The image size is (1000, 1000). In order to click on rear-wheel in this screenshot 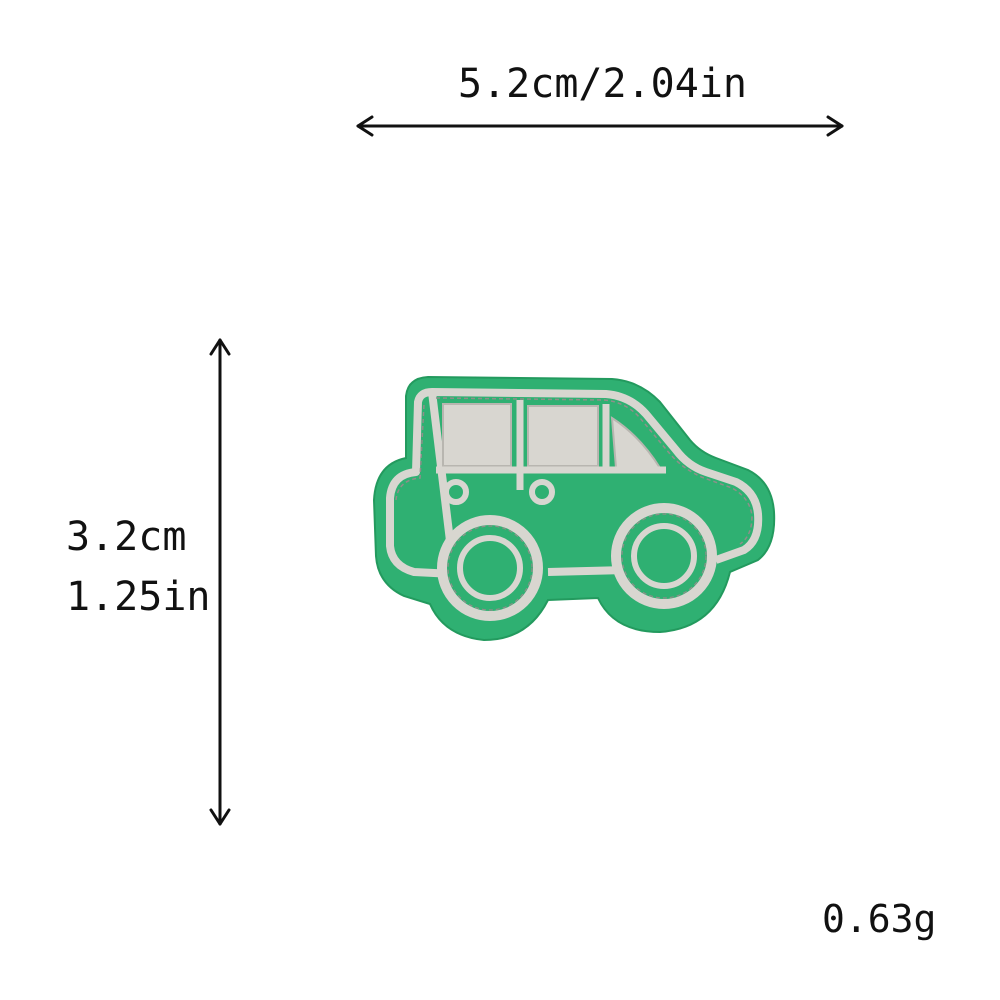, I will do `click(490, 568)`.